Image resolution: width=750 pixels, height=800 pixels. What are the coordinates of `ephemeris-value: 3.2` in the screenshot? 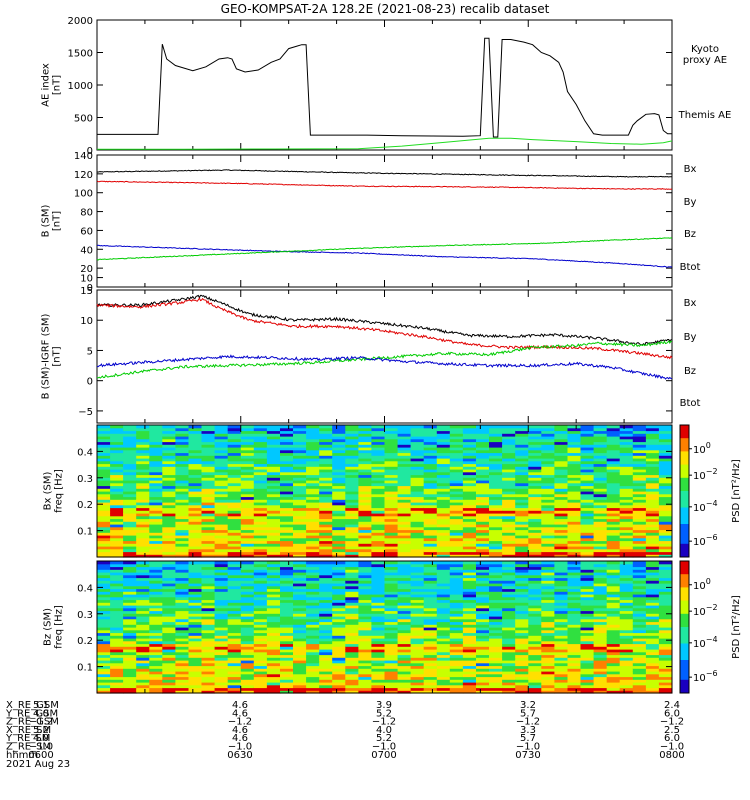 It's located at (528, 705).